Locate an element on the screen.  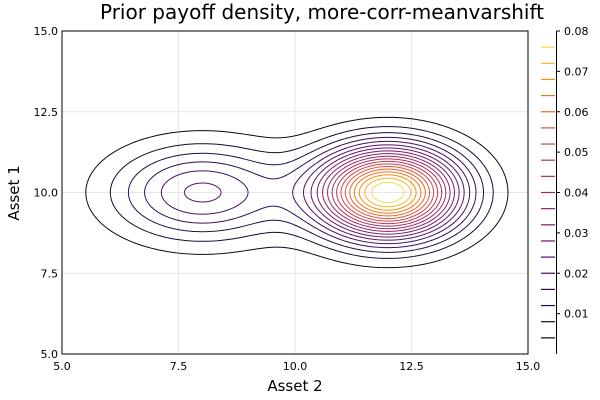
y-axis-label: Asset 1 is located at coordinates (14, 192).